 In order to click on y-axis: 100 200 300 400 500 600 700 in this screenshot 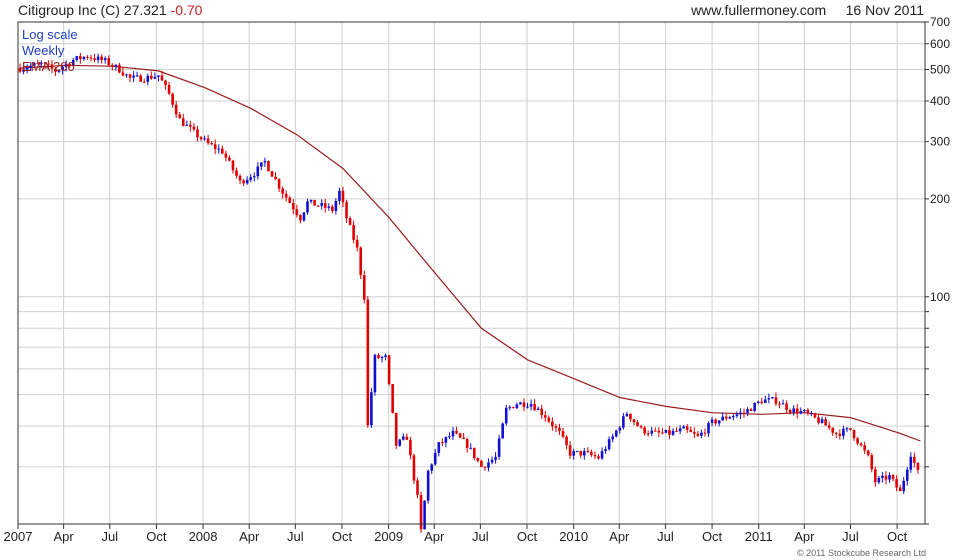, I will do `click(937, 270)`.